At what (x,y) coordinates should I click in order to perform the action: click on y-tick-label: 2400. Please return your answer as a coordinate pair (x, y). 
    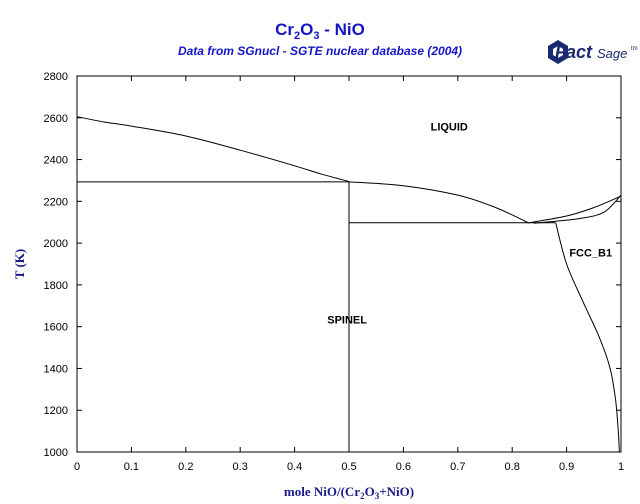
    Looking at the image, I should click on (56, 161).